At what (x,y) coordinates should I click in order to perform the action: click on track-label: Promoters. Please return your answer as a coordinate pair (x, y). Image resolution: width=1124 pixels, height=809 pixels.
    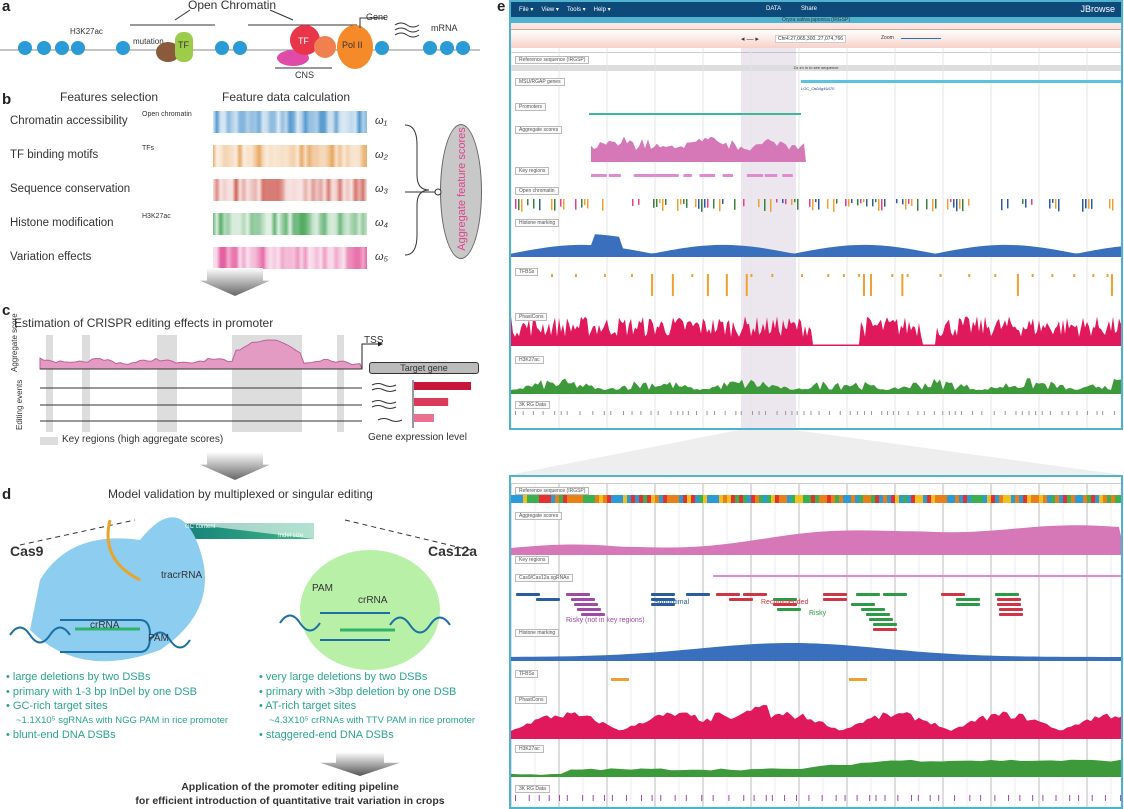
    Looking at the image, I should click on (531, 107).